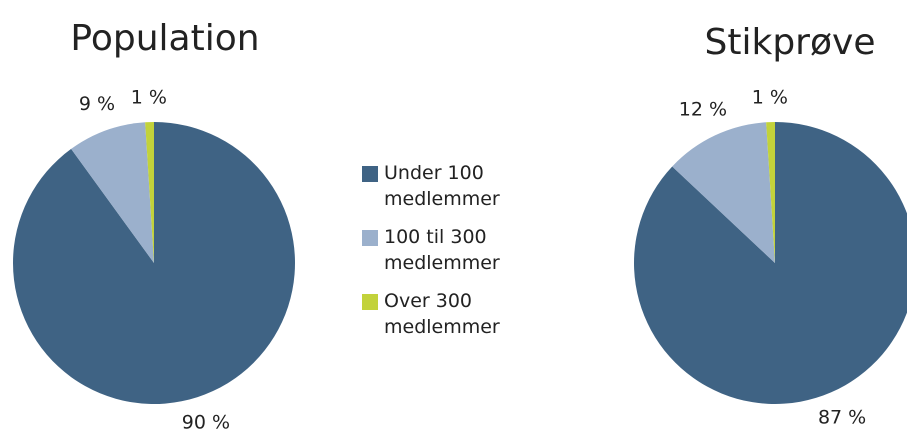 Image resolution: width=907 pixels, height=434 pixels. I want to click on legend-item: Under 100 medlemmer, so click(447, 186).